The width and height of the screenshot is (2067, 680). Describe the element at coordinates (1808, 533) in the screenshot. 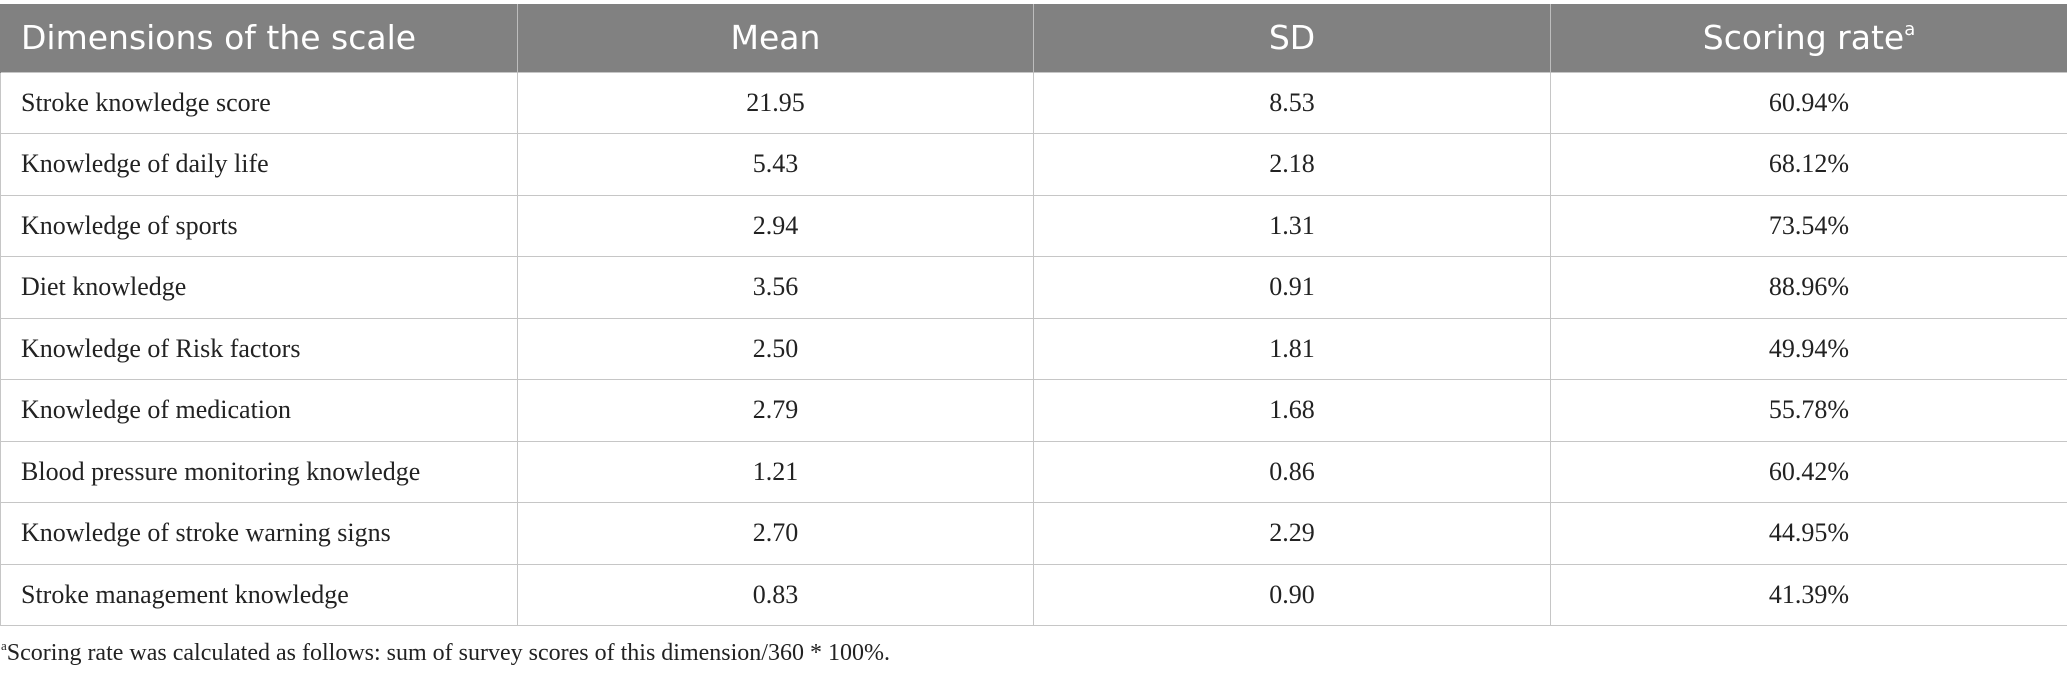

I see `scoring-rate-cell: 44.95%` at that location.